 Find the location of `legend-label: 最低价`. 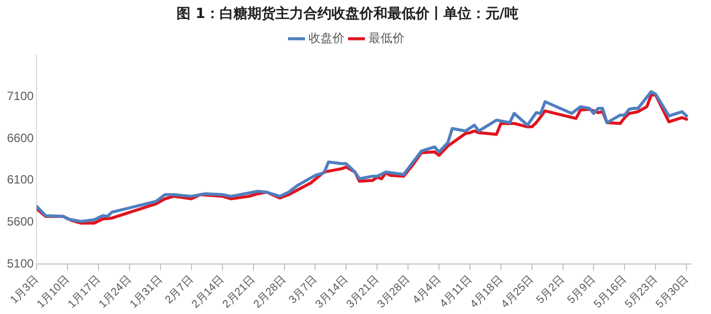

legend-label: 最低价 is located at coordinates (386, 38).